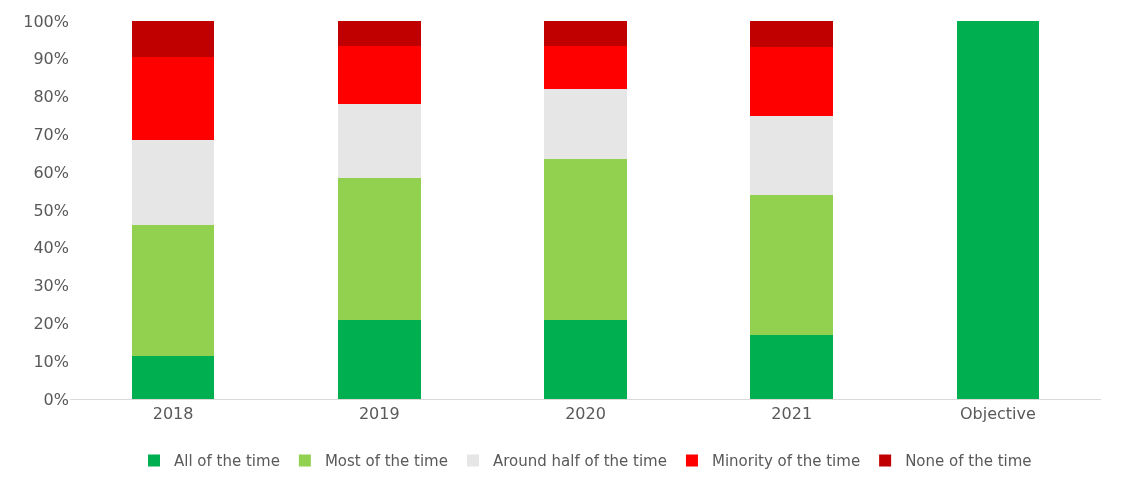 The image size is (1121, 489). I want to click on legend-label: Around half of the time, so click(579, 461).